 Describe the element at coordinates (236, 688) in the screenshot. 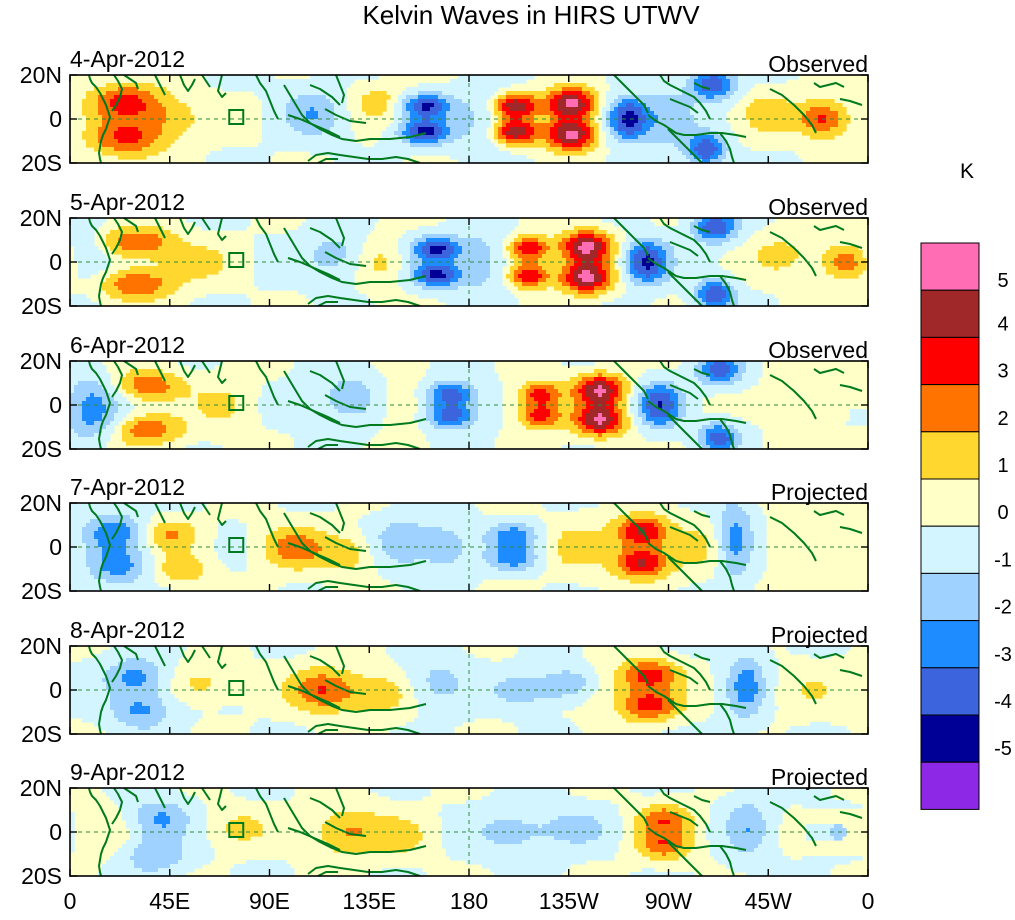

I see `index-box-marker` at that location.